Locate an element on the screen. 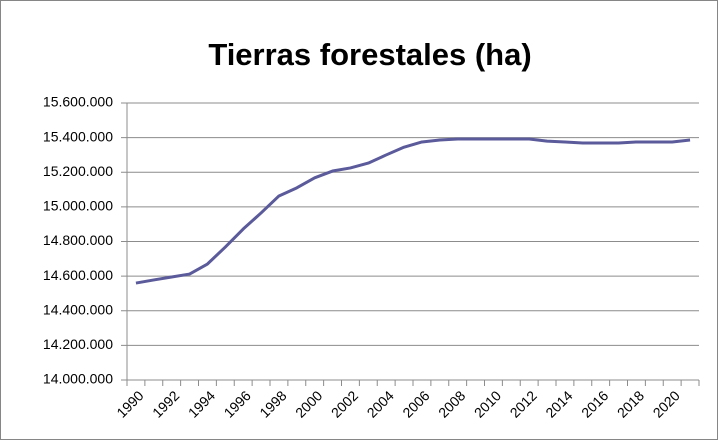 The image size is (719, 441). y-tick-label: 15.200.000 is located at coordinates (78, 171).